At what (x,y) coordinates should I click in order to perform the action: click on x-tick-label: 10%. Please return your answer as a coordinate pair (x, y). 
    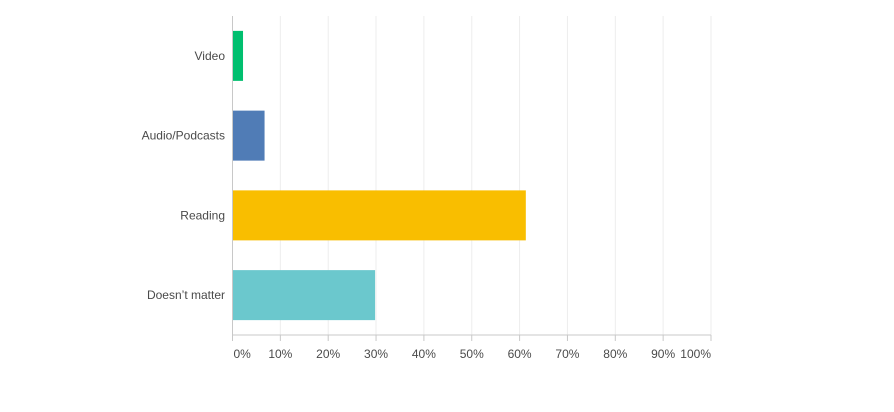
    Looking at the image, I should click on (280, 354).